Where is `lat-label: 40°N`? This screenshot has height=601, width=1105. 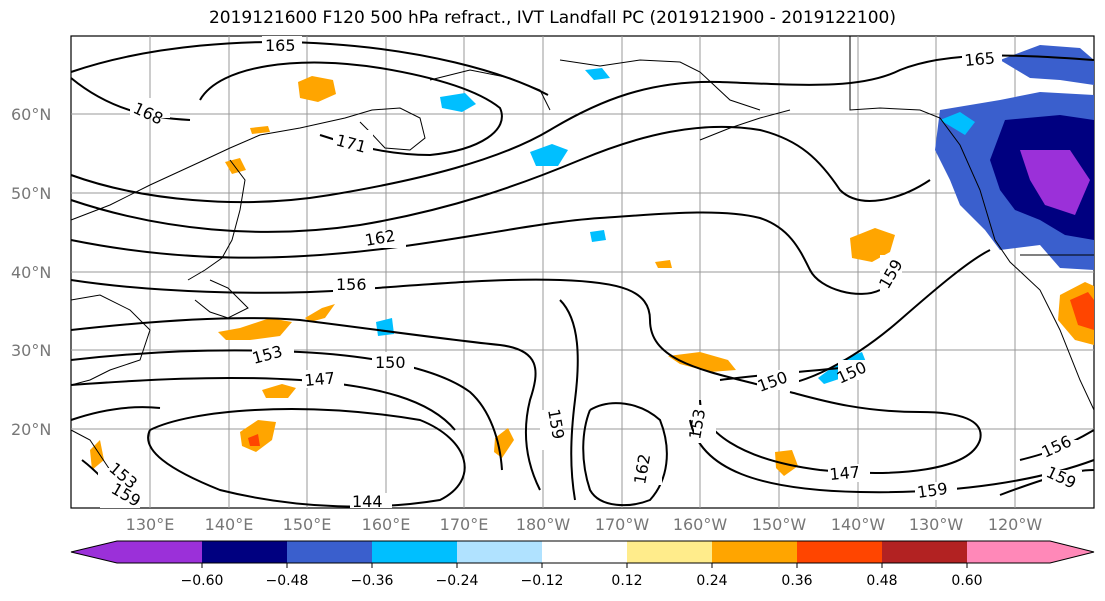
lat-label: 40°N is located at coordinates (31, 272).